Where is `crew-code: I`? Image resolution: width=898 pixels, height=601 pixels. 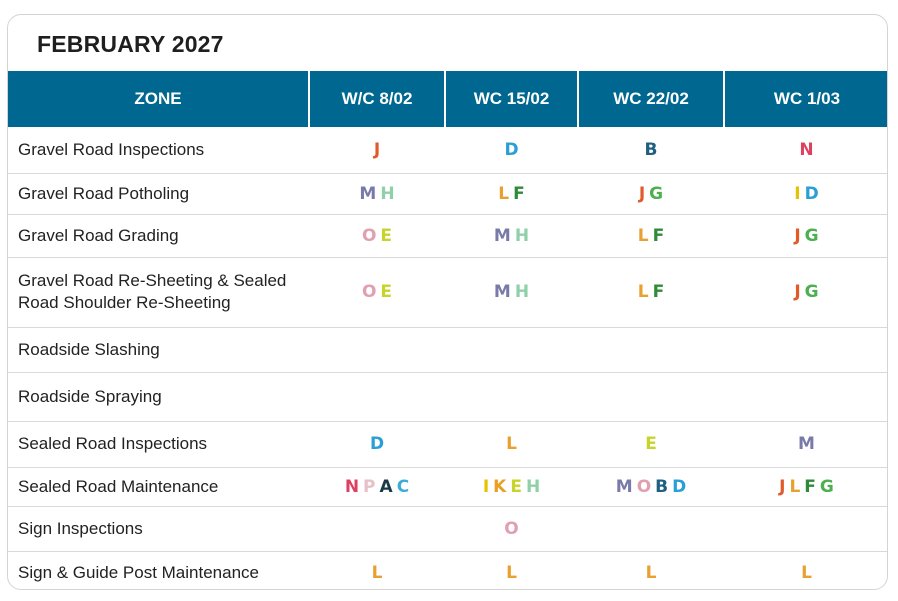
crew-code: I is located at coordinates (486, 486).